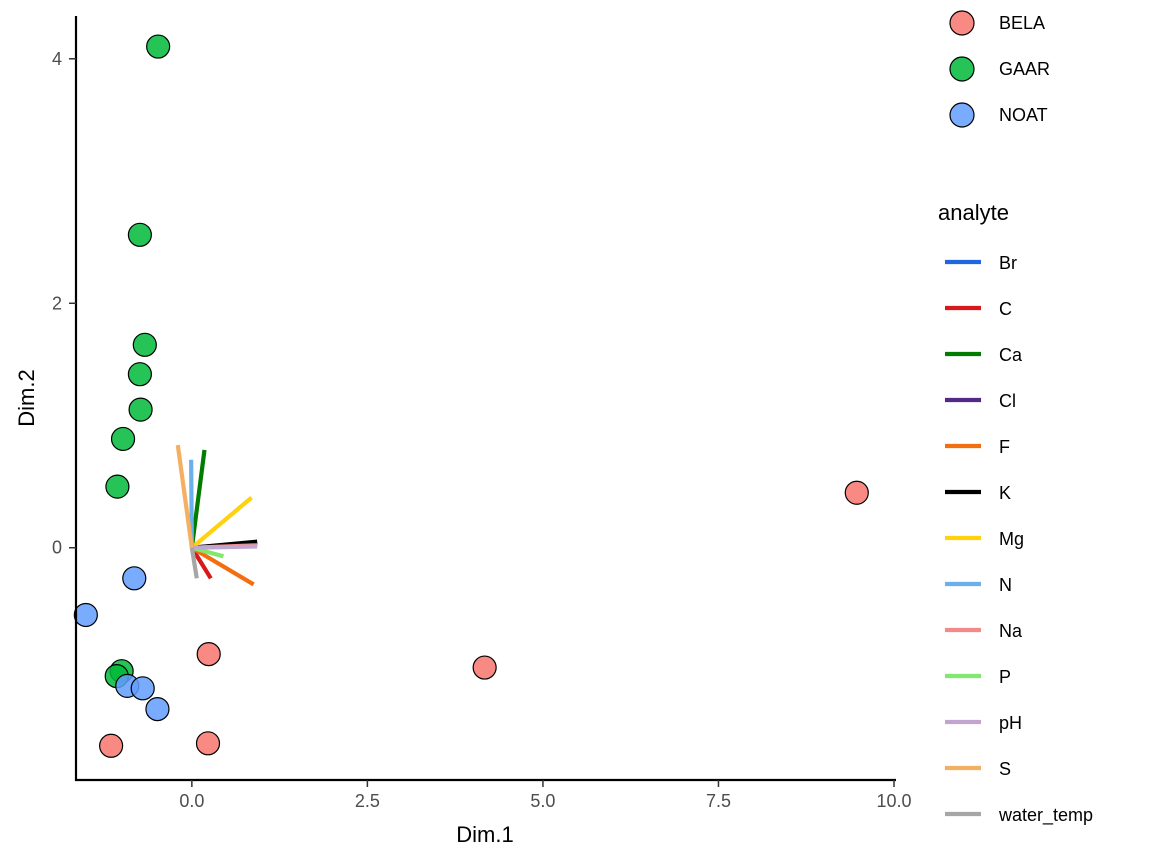 This screenshot has width=1152, height=864. What do you see at coordinates (194, 563) in the screenshot?
I see `vector-water-temp` at bounding box center [194, 563].